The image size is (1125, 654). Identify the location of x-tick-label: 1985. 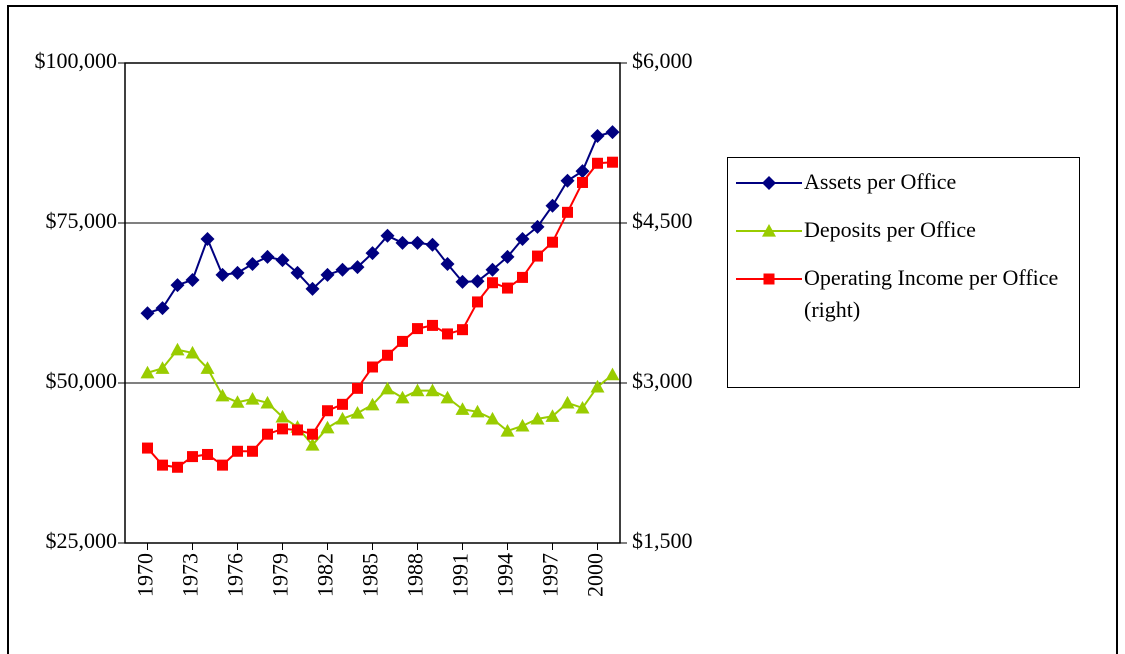
(370, 575).